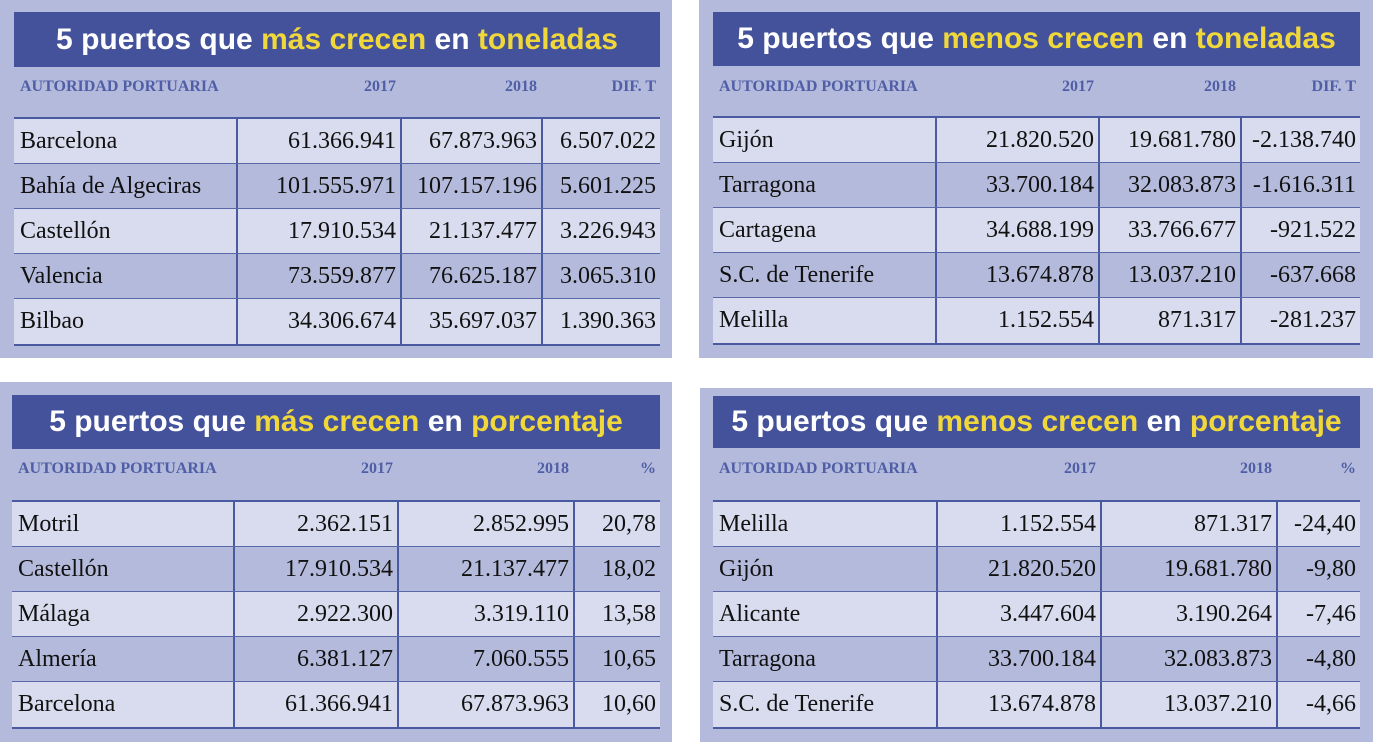  Describe the element at coordinates (1016, 230) in the screenshot. I see `value-cell: 34.688.199` at that location.